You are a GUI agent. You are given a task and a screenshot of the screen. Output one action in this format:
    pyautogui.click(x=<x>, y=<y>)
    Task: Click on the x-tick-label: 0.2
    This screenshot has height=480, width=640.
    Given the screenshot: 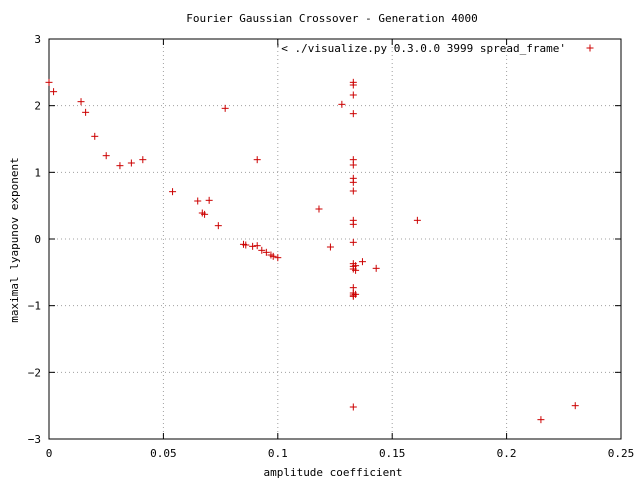 What is the action you would take?
    pyautogui.click(x=507, y=453)
    